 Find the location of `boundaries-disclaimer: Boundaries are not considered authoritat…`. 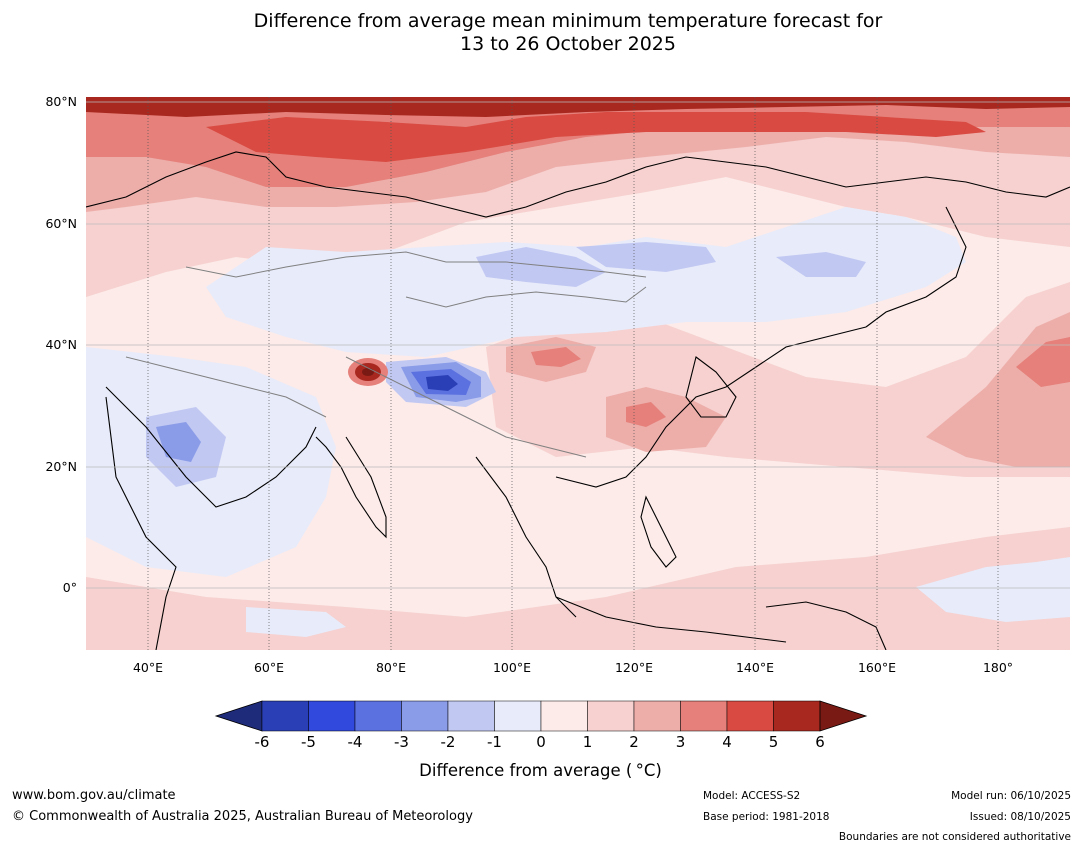

boundaries-disclaimer: Boundaries are not considered authoritat… is located at coordinates (954, 837).